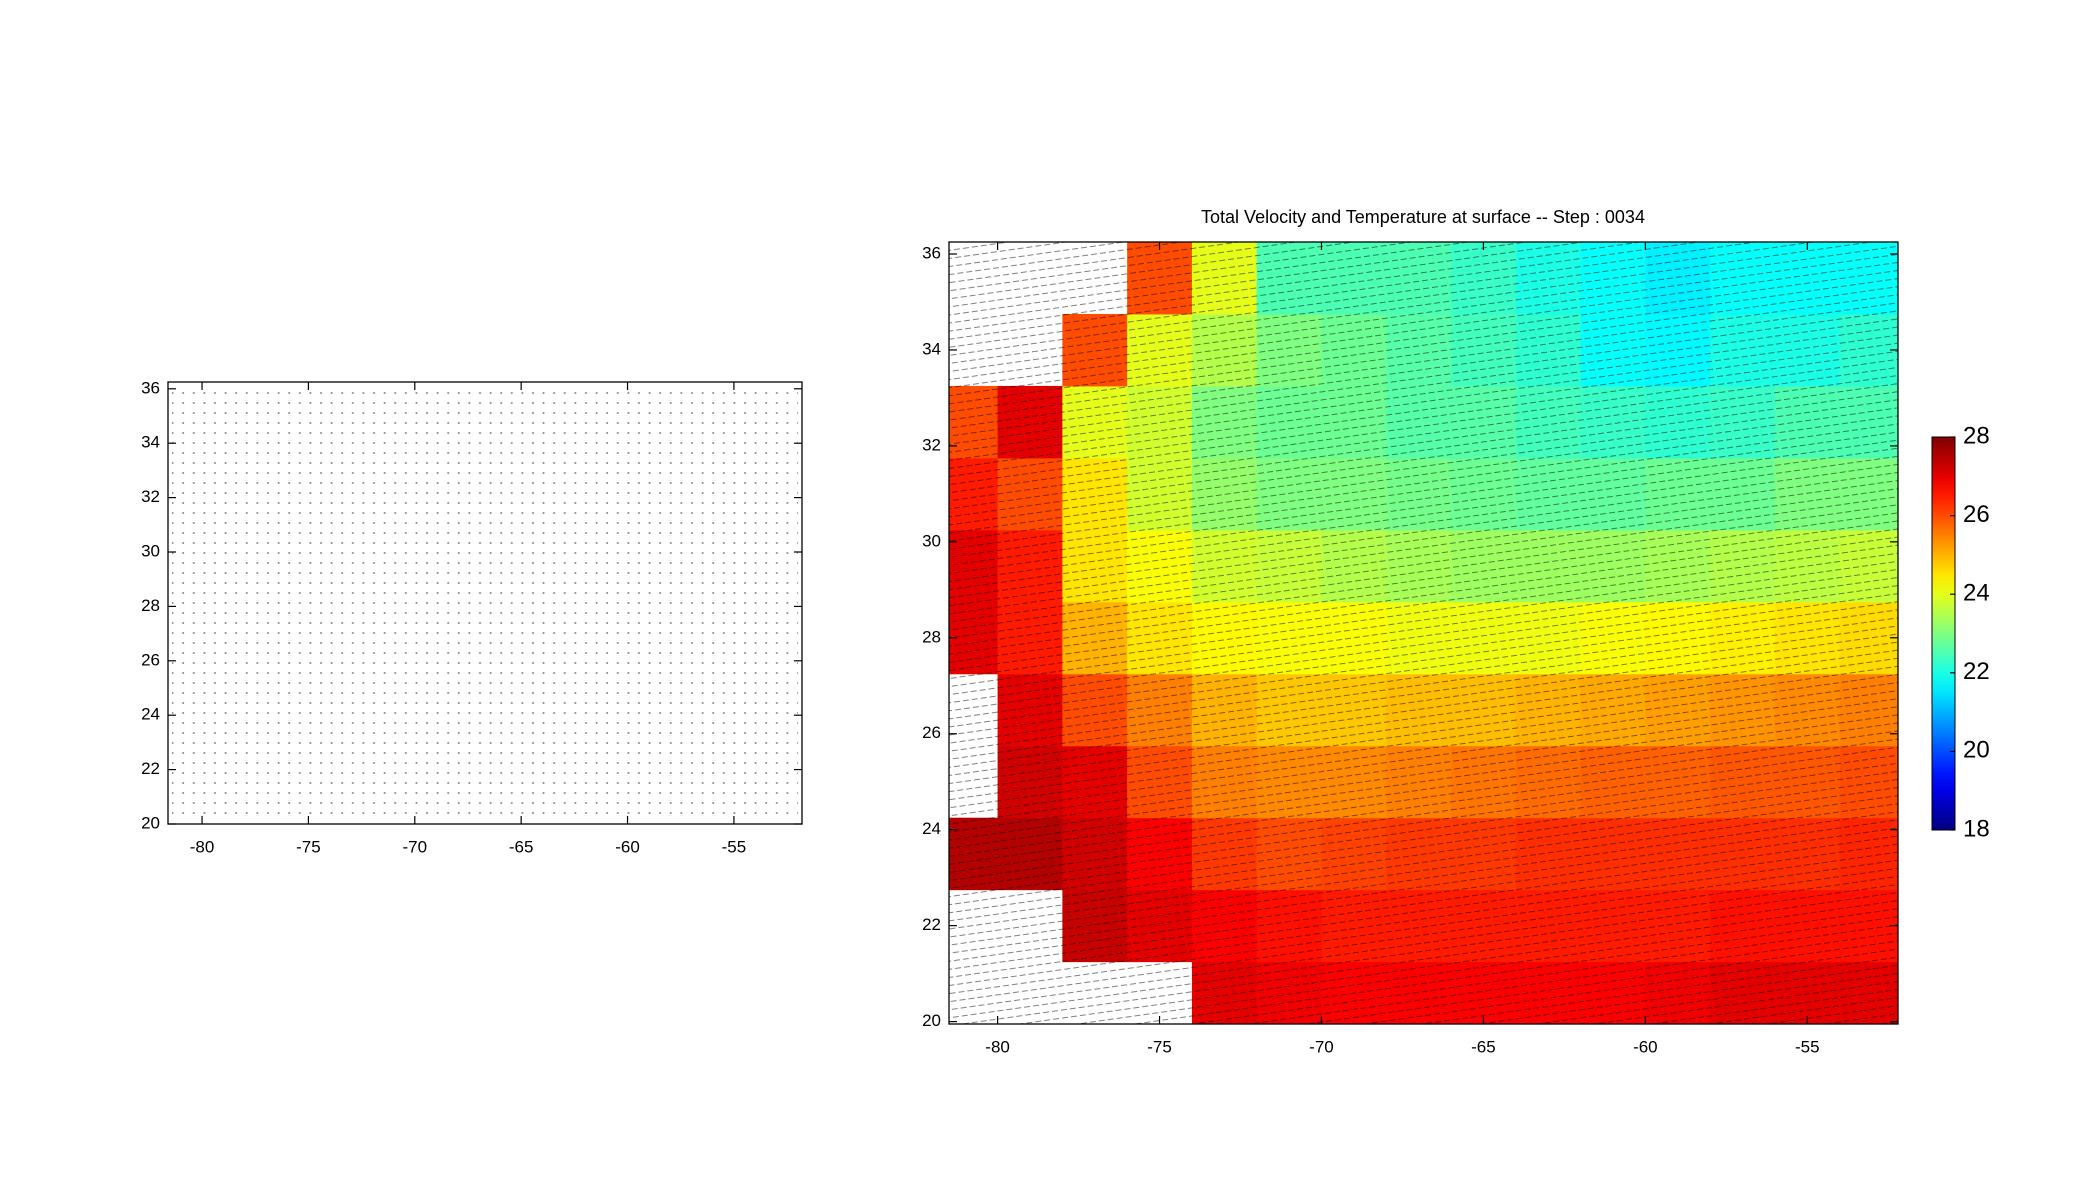  What do you see at coordinates (1976, 828) in the screenshot?
I see `colorbar-tick-label: 18` at bounding box center [1976, 828].